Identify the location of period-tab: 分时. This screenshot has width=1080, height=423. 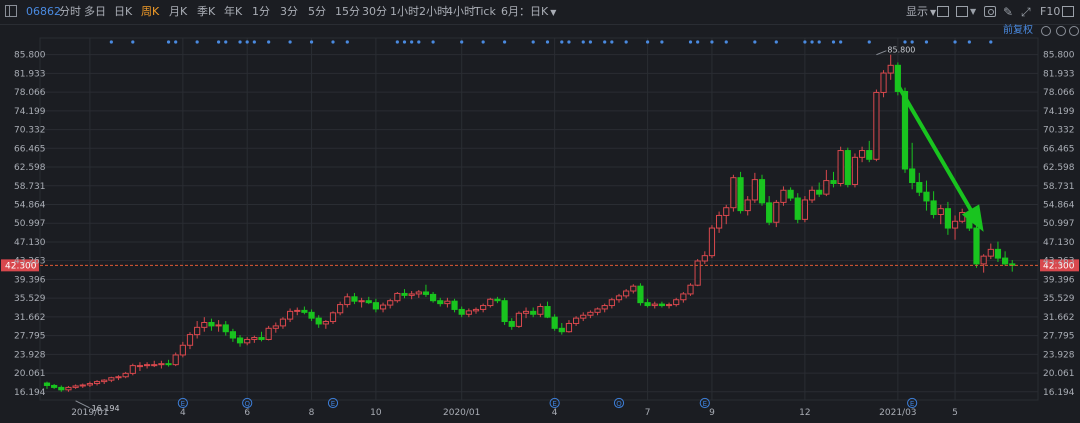
(70, 11).